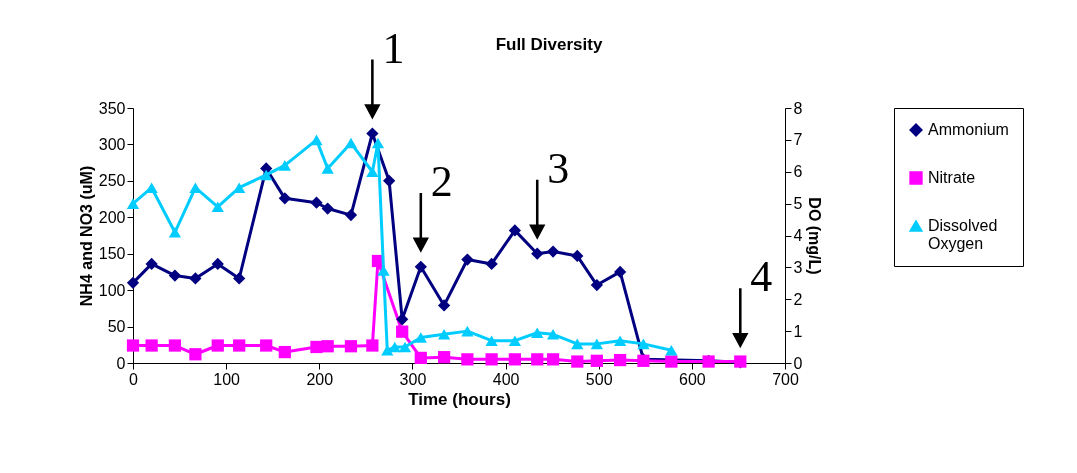 Image resolution: width=1077 pixels, height=473 pixels. What do you see at coordinates (761, 277) in the screenshot?
I see `annotation: 4` at bounding box center [761, 277].